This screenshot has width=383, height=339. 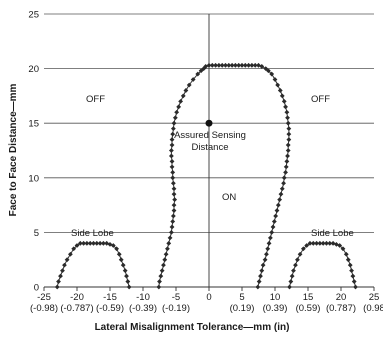 I want to click on y-tick-label: 20, so click(x=33, y=69).